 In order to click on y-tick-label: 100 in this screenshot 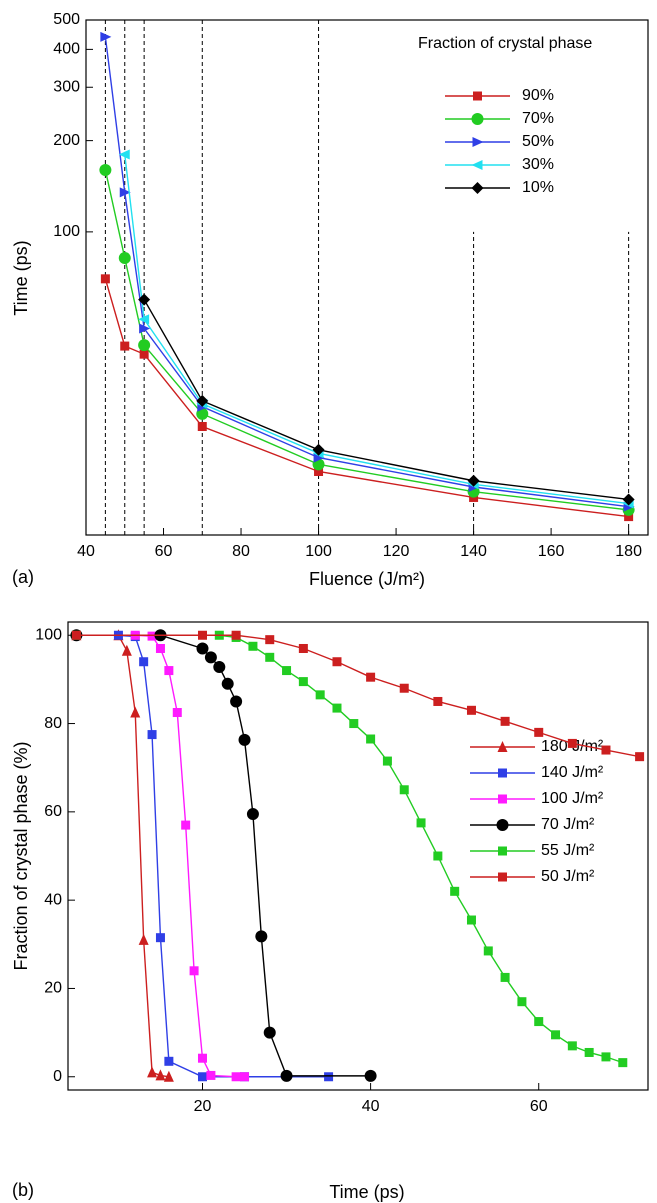, I will do `click(48, 634)`.